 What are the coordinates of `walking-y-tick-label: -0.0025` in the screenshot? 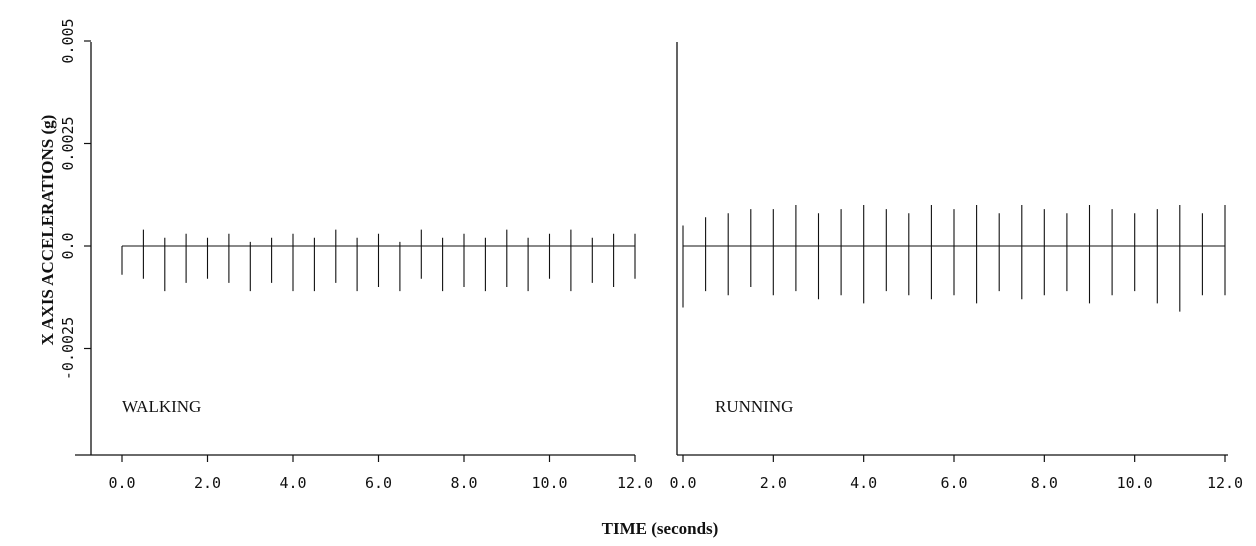 It's located at (68, 348).